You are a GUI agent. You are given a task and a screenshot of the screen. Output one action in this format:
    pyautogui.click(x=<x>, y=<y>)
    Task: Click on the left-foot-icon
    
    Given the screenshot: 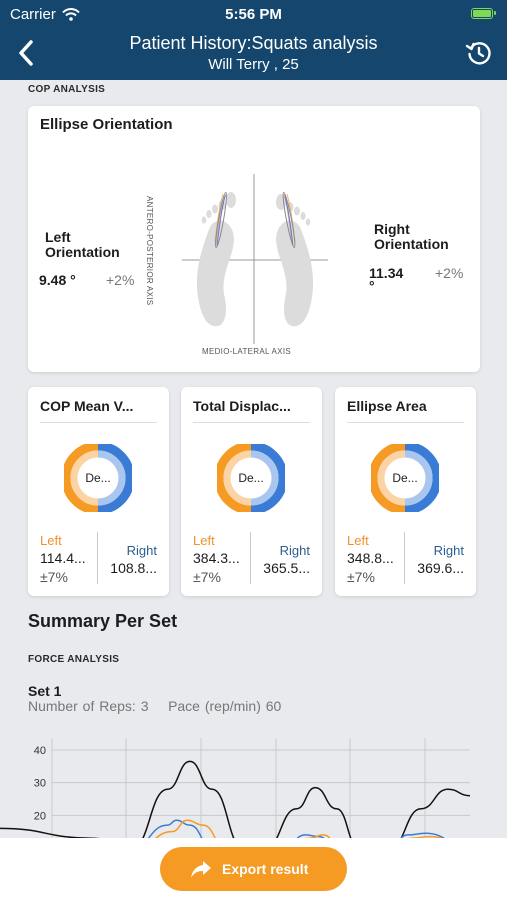 What is the action you would take?
    pyautogui.click(x=216, y=259)
    